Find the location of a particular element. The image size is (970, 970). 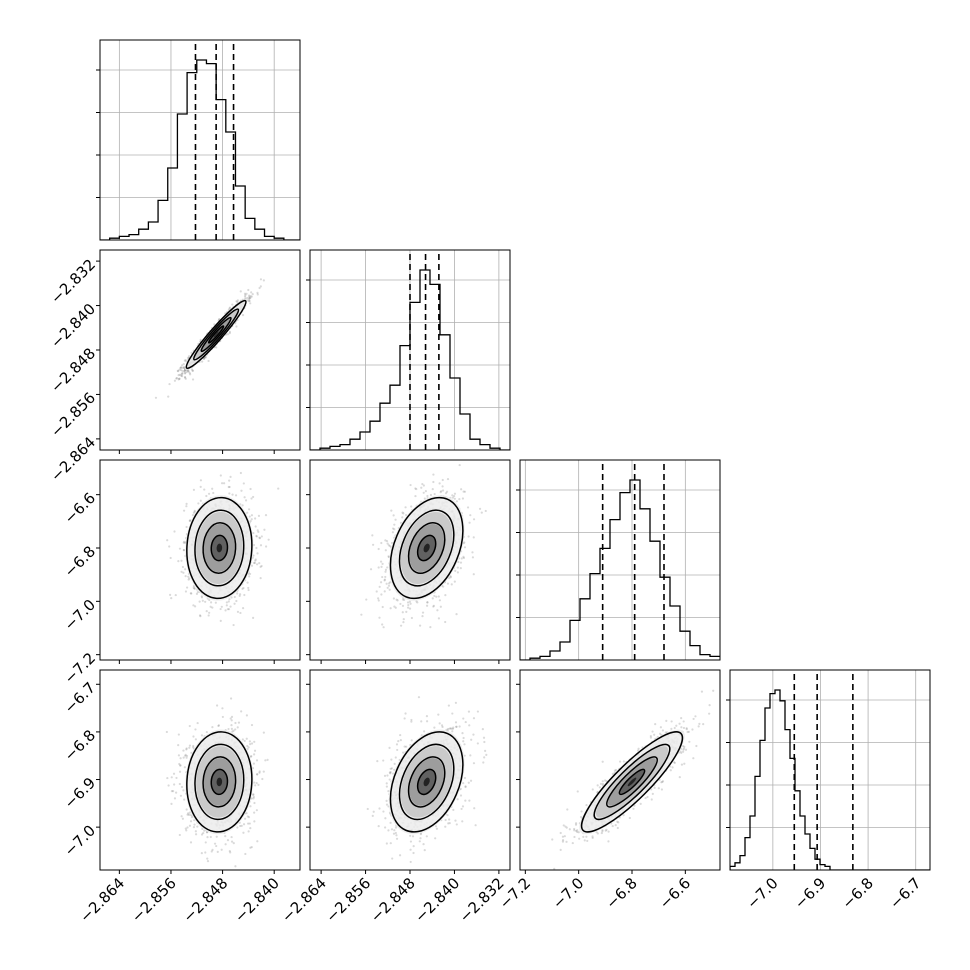

y-tick-label: −6.9 is located at coordinates (80, 793).